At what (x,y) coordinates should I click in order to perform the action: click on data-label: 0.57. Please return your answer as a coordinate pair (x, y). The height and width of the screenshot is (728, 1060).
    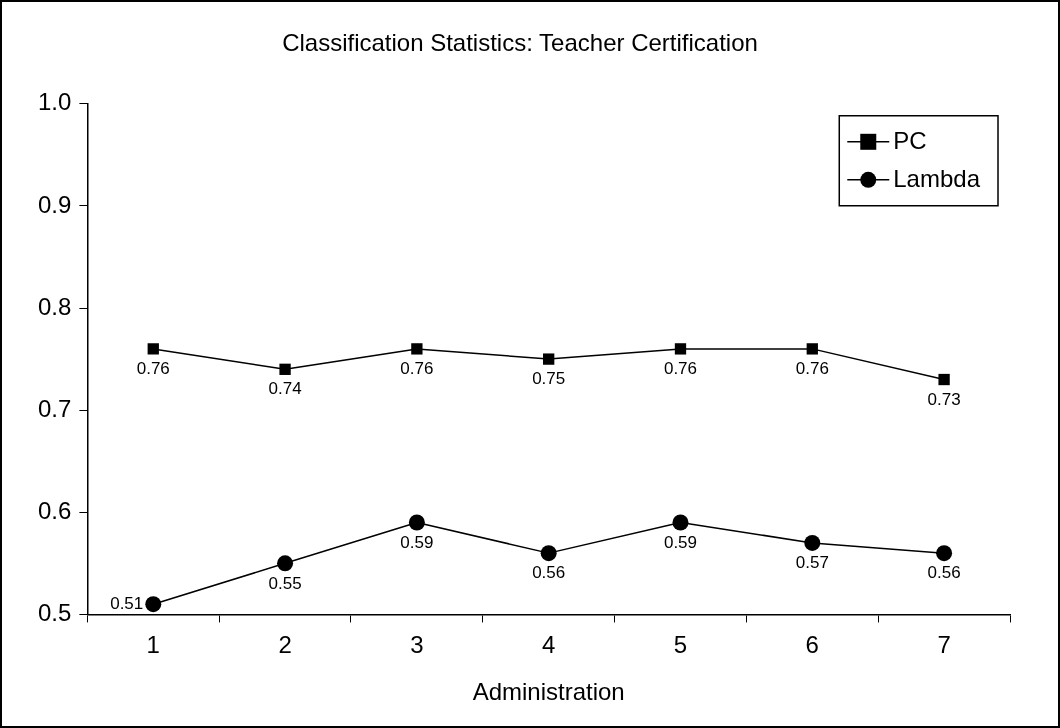
    Looking at the image, I should click on (812, 563).